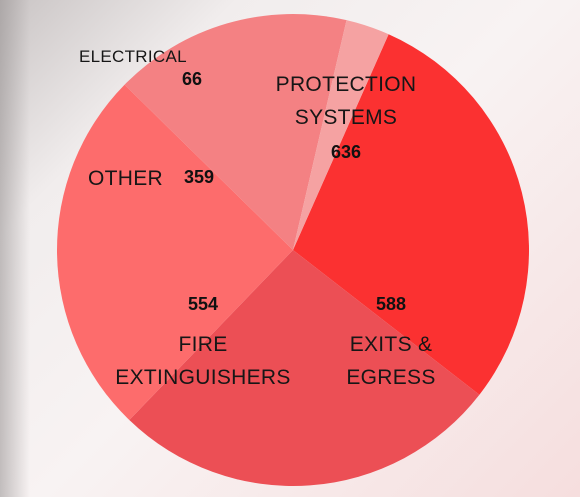  What do you see at coordinates (346, 152) in the screenshot?
I see `slice-value-protection-systems: 636` at bounding box center [346, 152].